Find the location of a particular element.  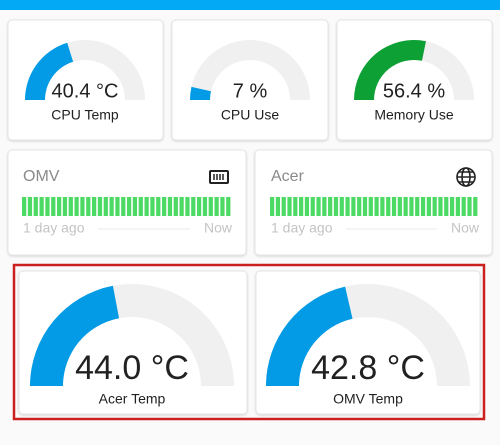

gauge-value: 7 % is located at coordinates (250, 91).